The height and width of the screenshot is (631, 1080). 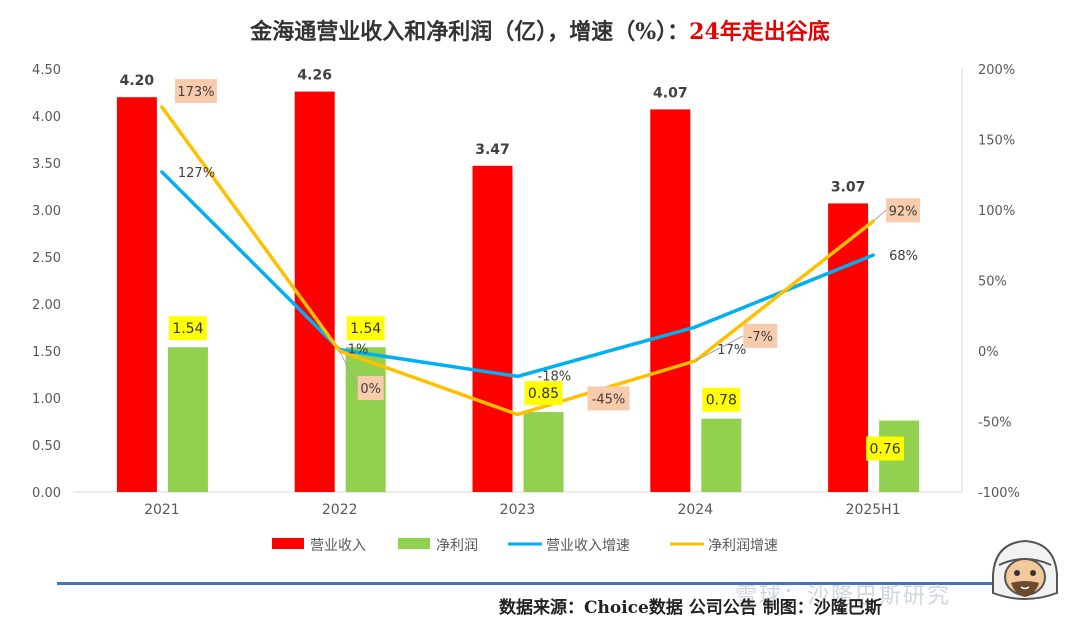 What do you see at coordinates (996, 141) in the screenshot?
I see `y-right-tick-label: 150%` at bounding box center [996, 141].